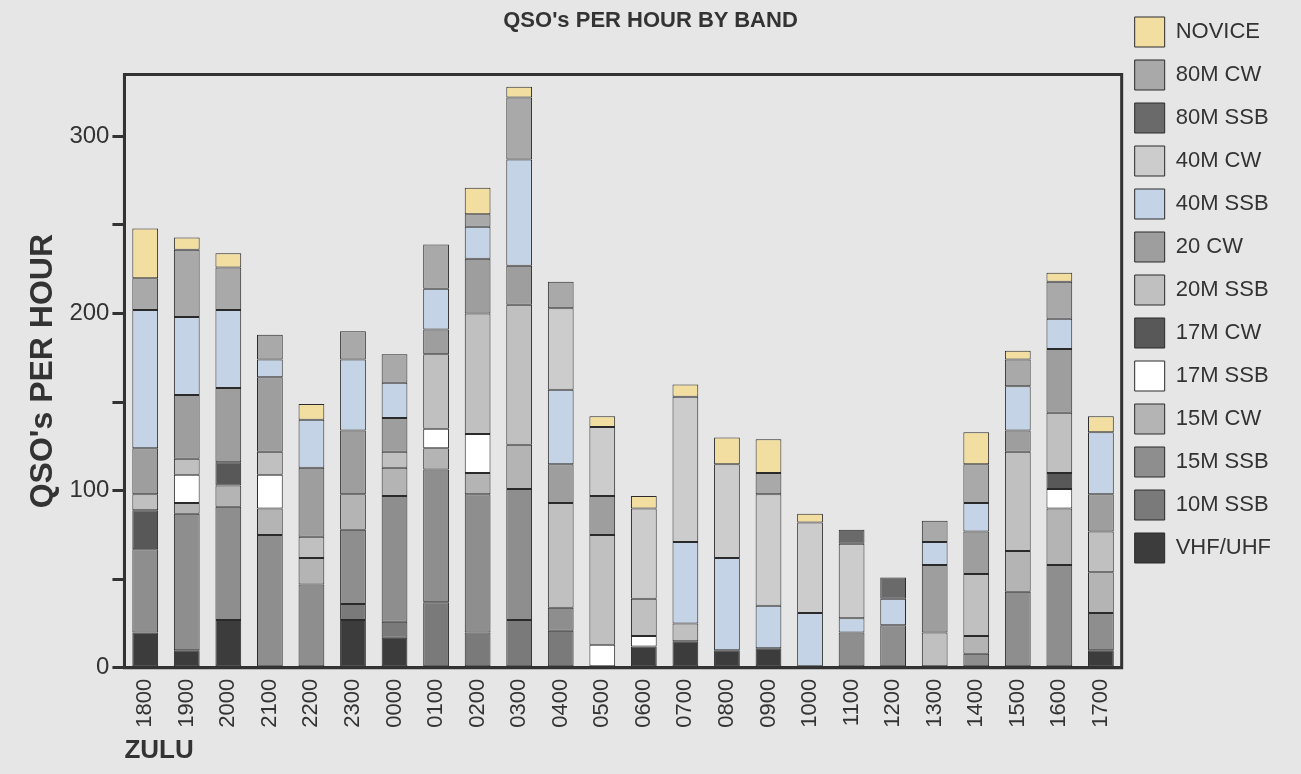  What do you see at coordinates (1218, 418) in the screenshot?
I see `legend-label: 15M CW` at bounding box center [1218, 418].